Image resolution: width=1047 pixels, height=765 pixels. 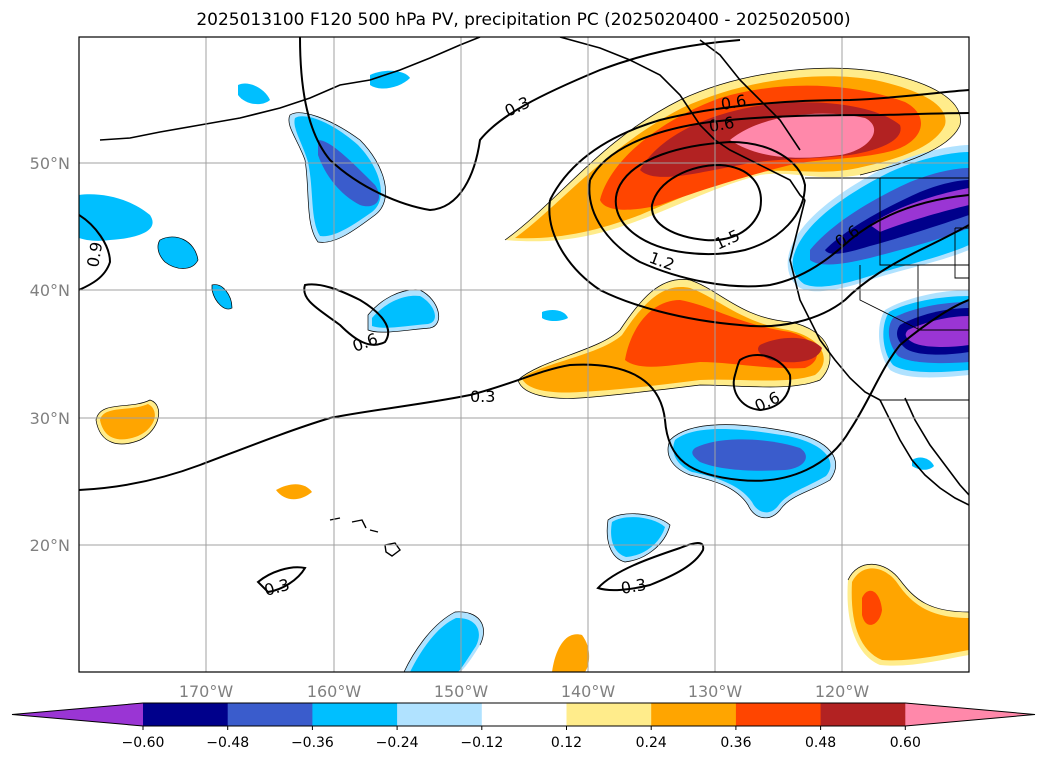 What do you see at coordinates (281, 580) in the screenshot?
I see `contour-0.3-sw` at bounding box center [281, 580].